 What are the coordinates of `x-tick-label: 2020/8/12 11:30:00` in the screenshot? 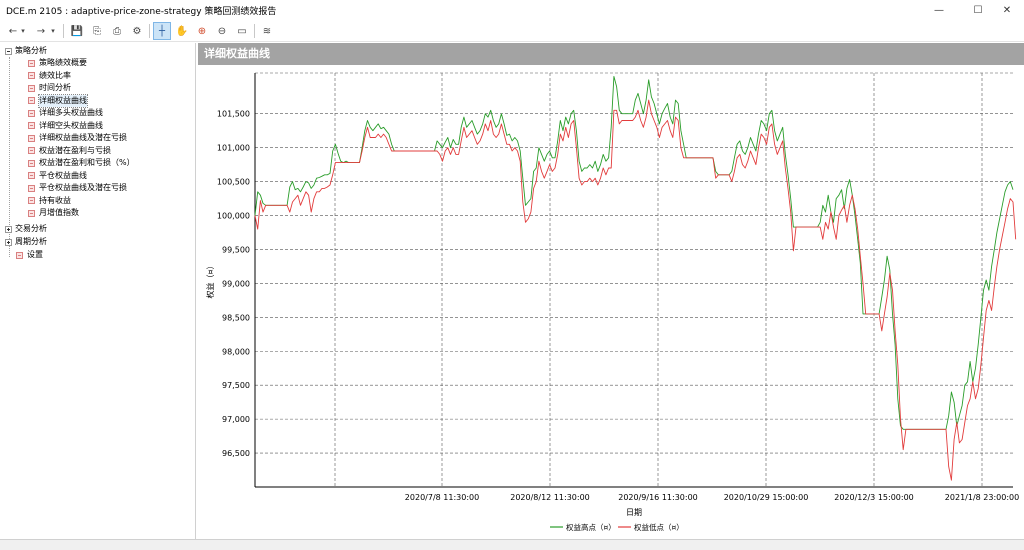 It's located at (550, 497).